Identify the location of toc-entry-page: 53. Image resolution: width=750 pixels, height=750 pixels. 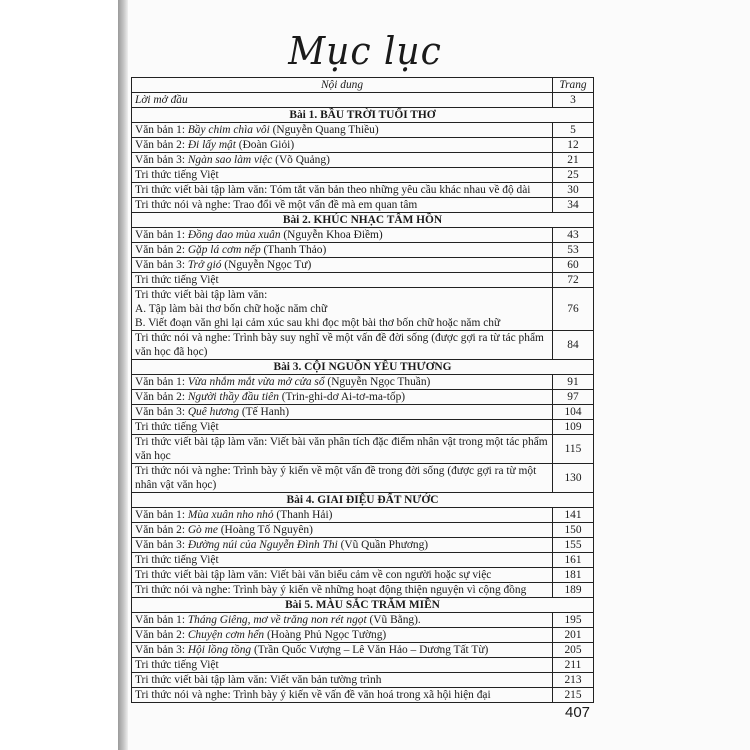
(573, 250).